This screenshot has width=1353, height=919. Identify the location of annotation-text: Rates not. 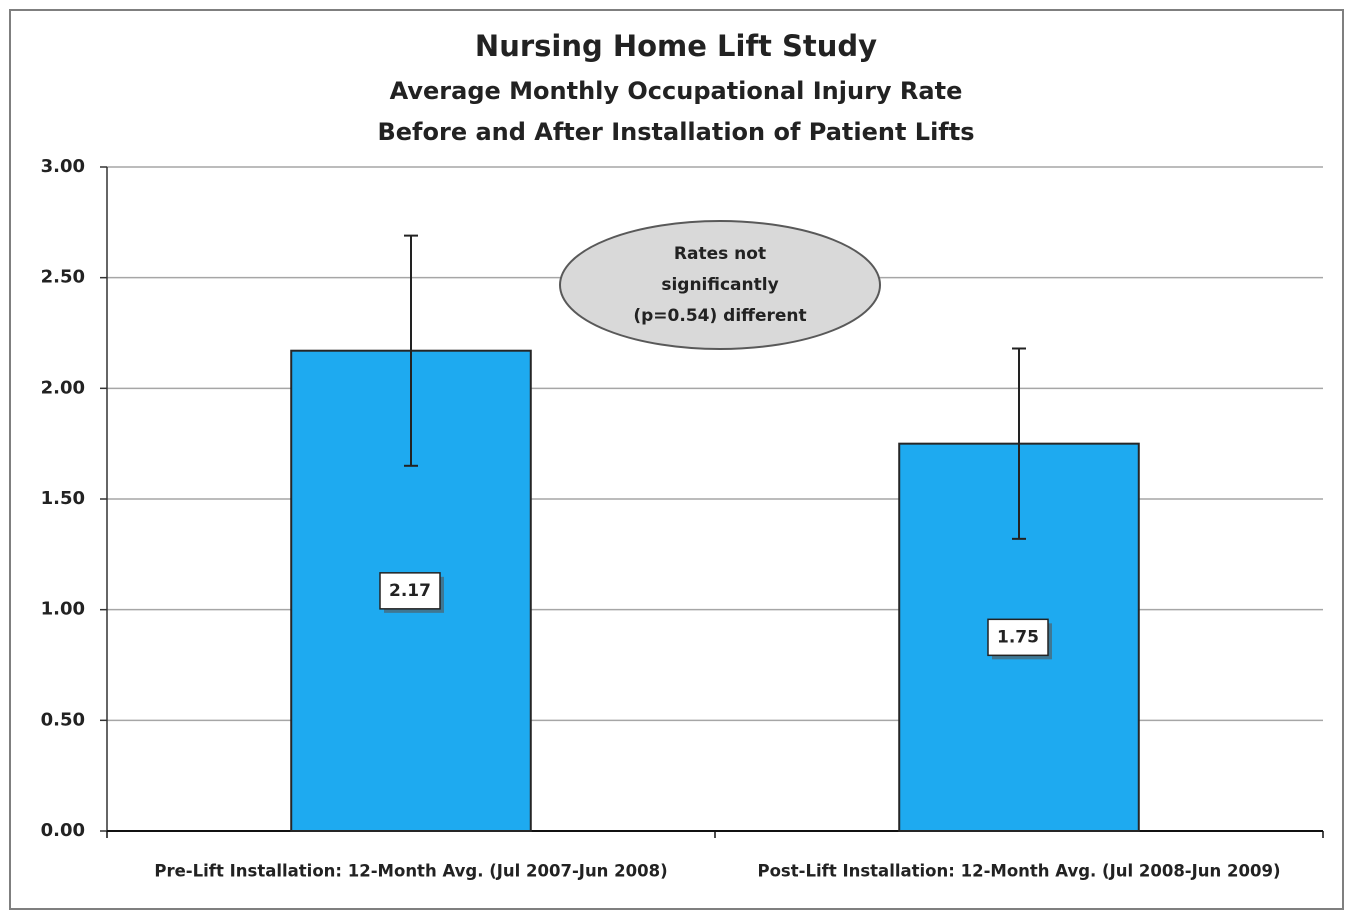
(720, 254).